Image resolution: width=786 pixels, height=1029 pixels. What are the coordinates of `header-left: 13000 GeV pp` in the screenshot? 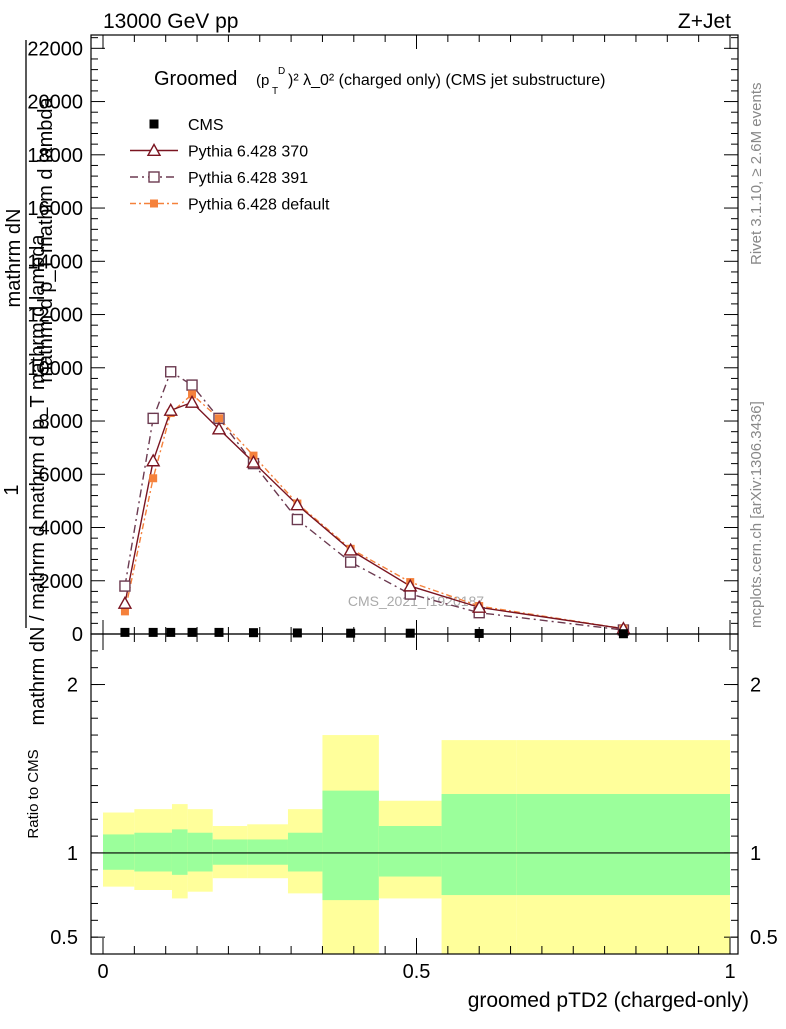 It's located at (170, 21).